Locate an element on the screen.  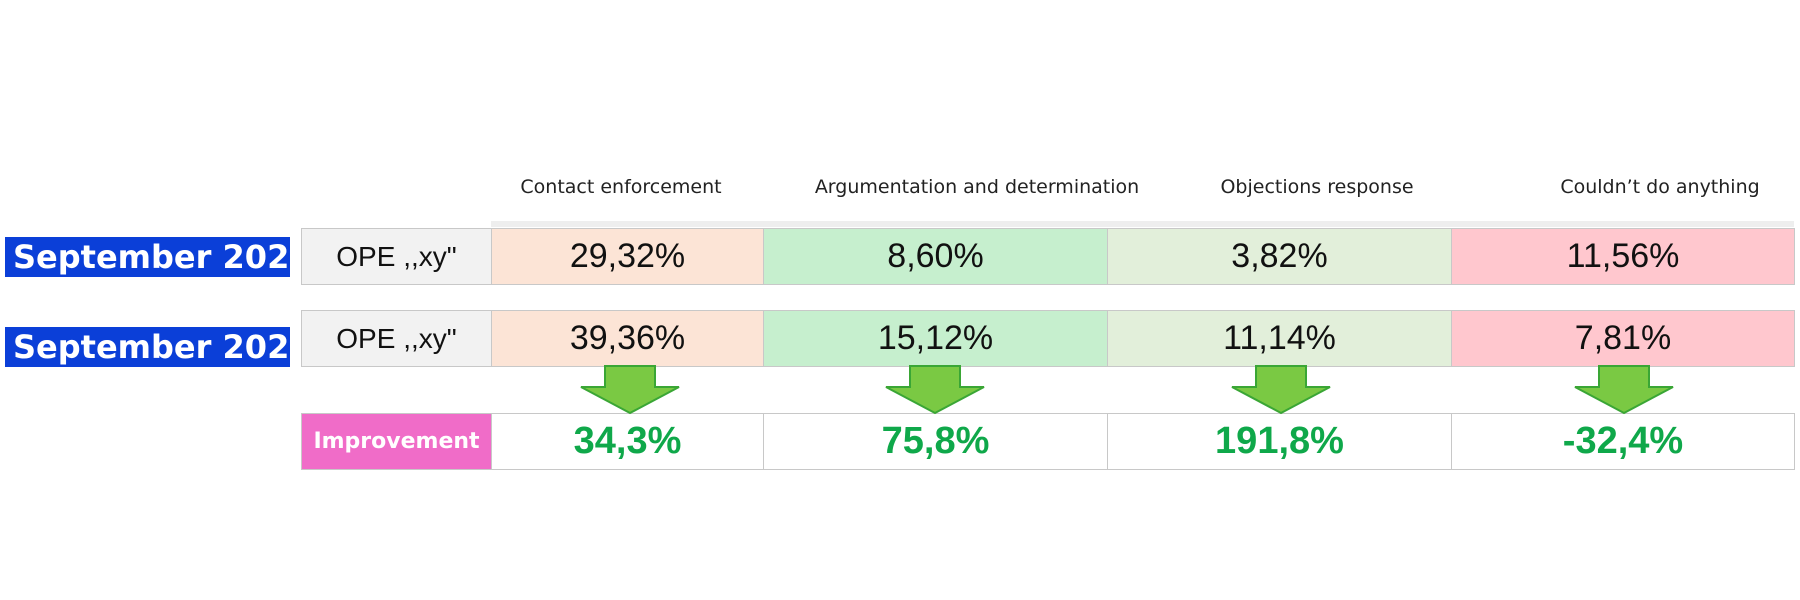
table-top-strip is located at coordinates (1142, 224).